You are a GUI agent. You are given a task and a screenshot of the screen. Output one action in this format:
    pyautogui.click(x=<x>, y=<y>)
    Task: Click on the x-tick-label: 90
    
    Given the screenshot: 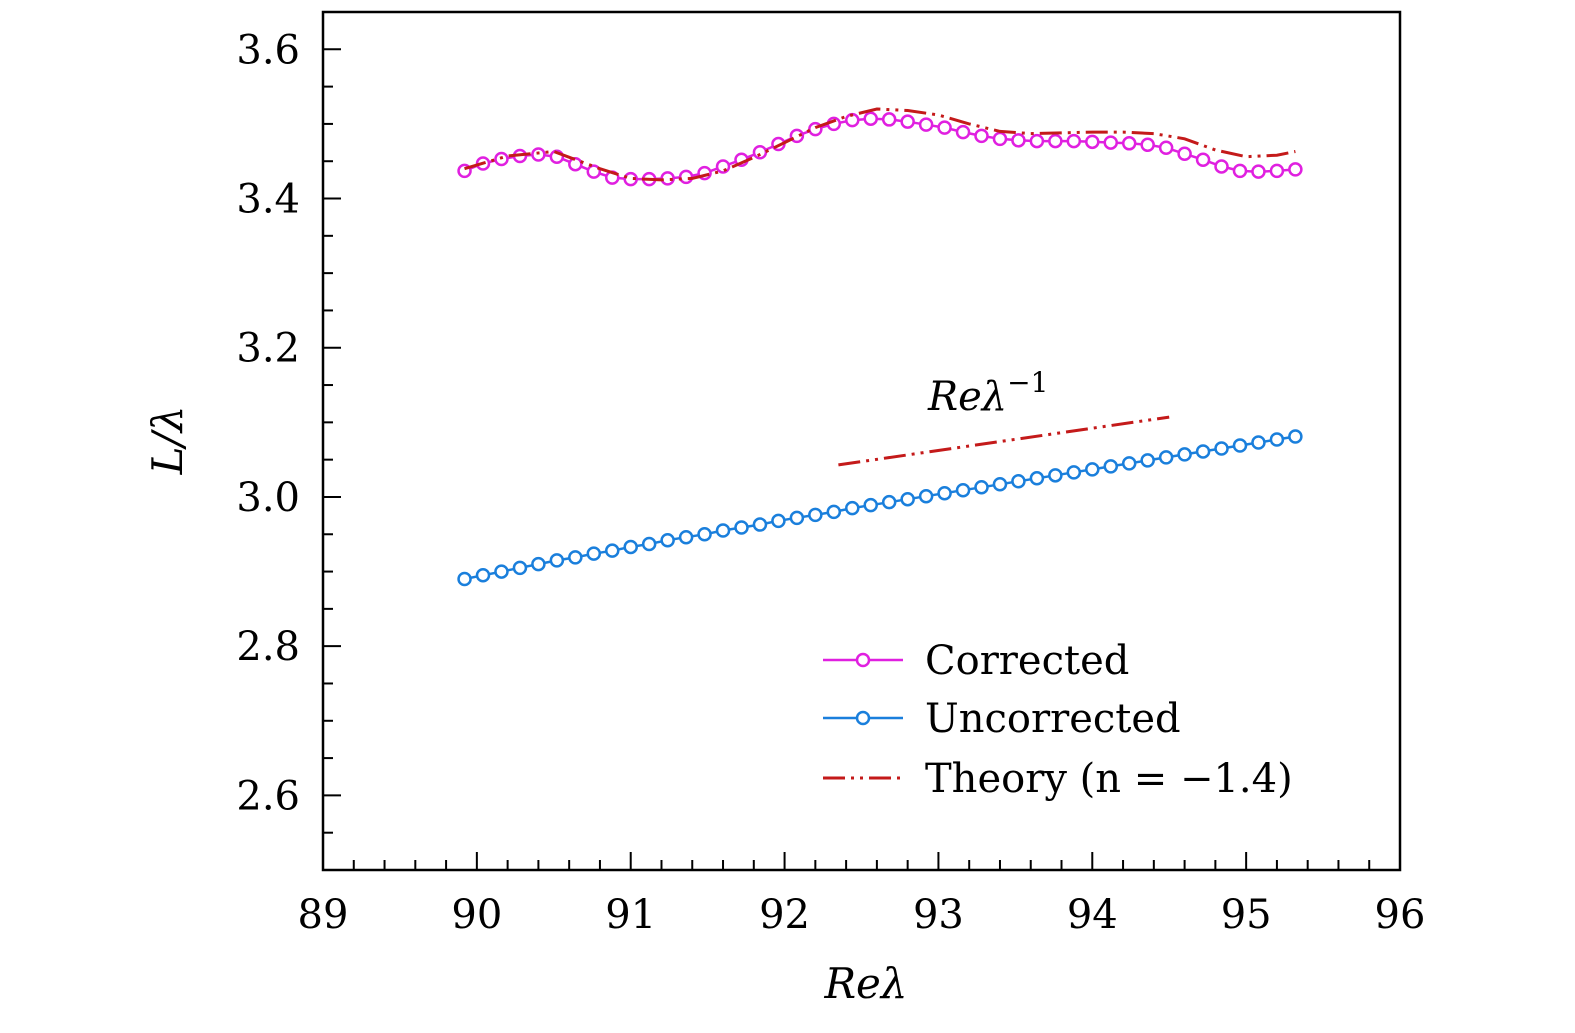 What is the action you would take?
    pyautogui.click(x=476, y=915)
    